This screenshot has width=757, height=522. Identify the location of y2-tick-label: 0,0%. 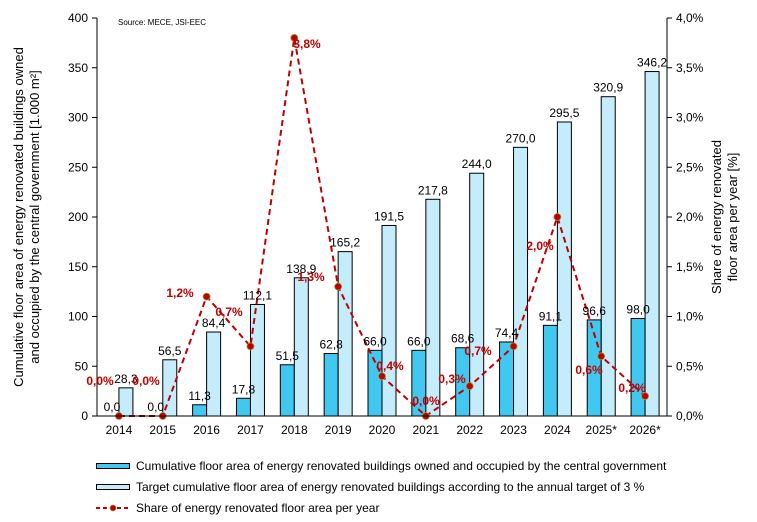
(690, 416).